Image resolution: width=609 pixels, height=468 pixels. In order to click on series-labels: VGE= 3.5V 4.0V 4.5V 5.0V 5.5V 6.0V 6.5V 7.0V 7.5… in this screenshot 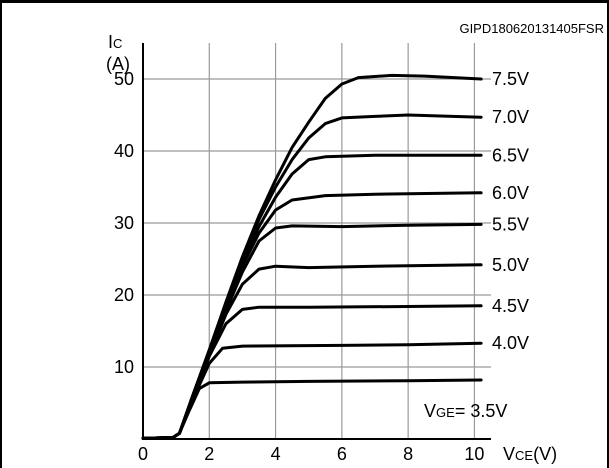, I will do `click(476, 245)`.